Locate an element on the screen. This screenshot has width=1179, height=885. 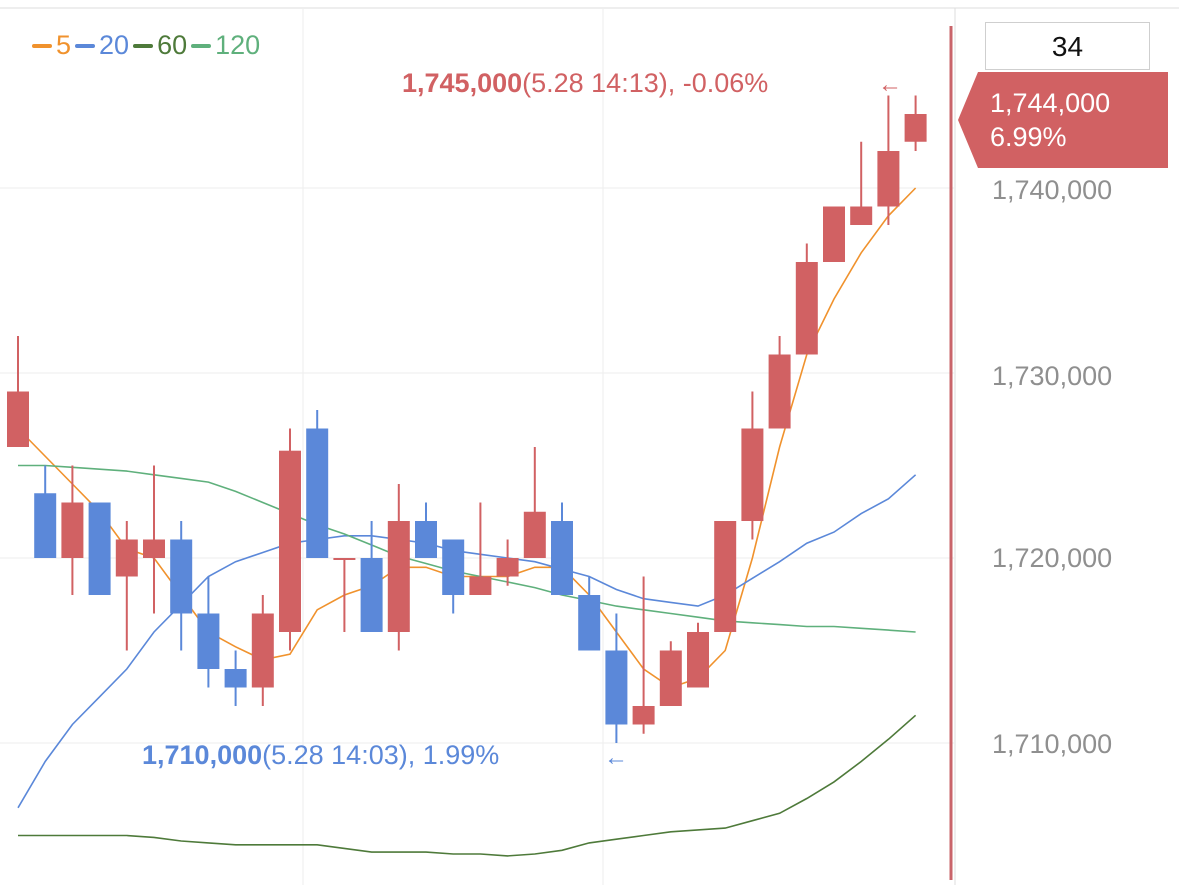
legend-item-ma20: 20 is located at coordinates (102, 45).